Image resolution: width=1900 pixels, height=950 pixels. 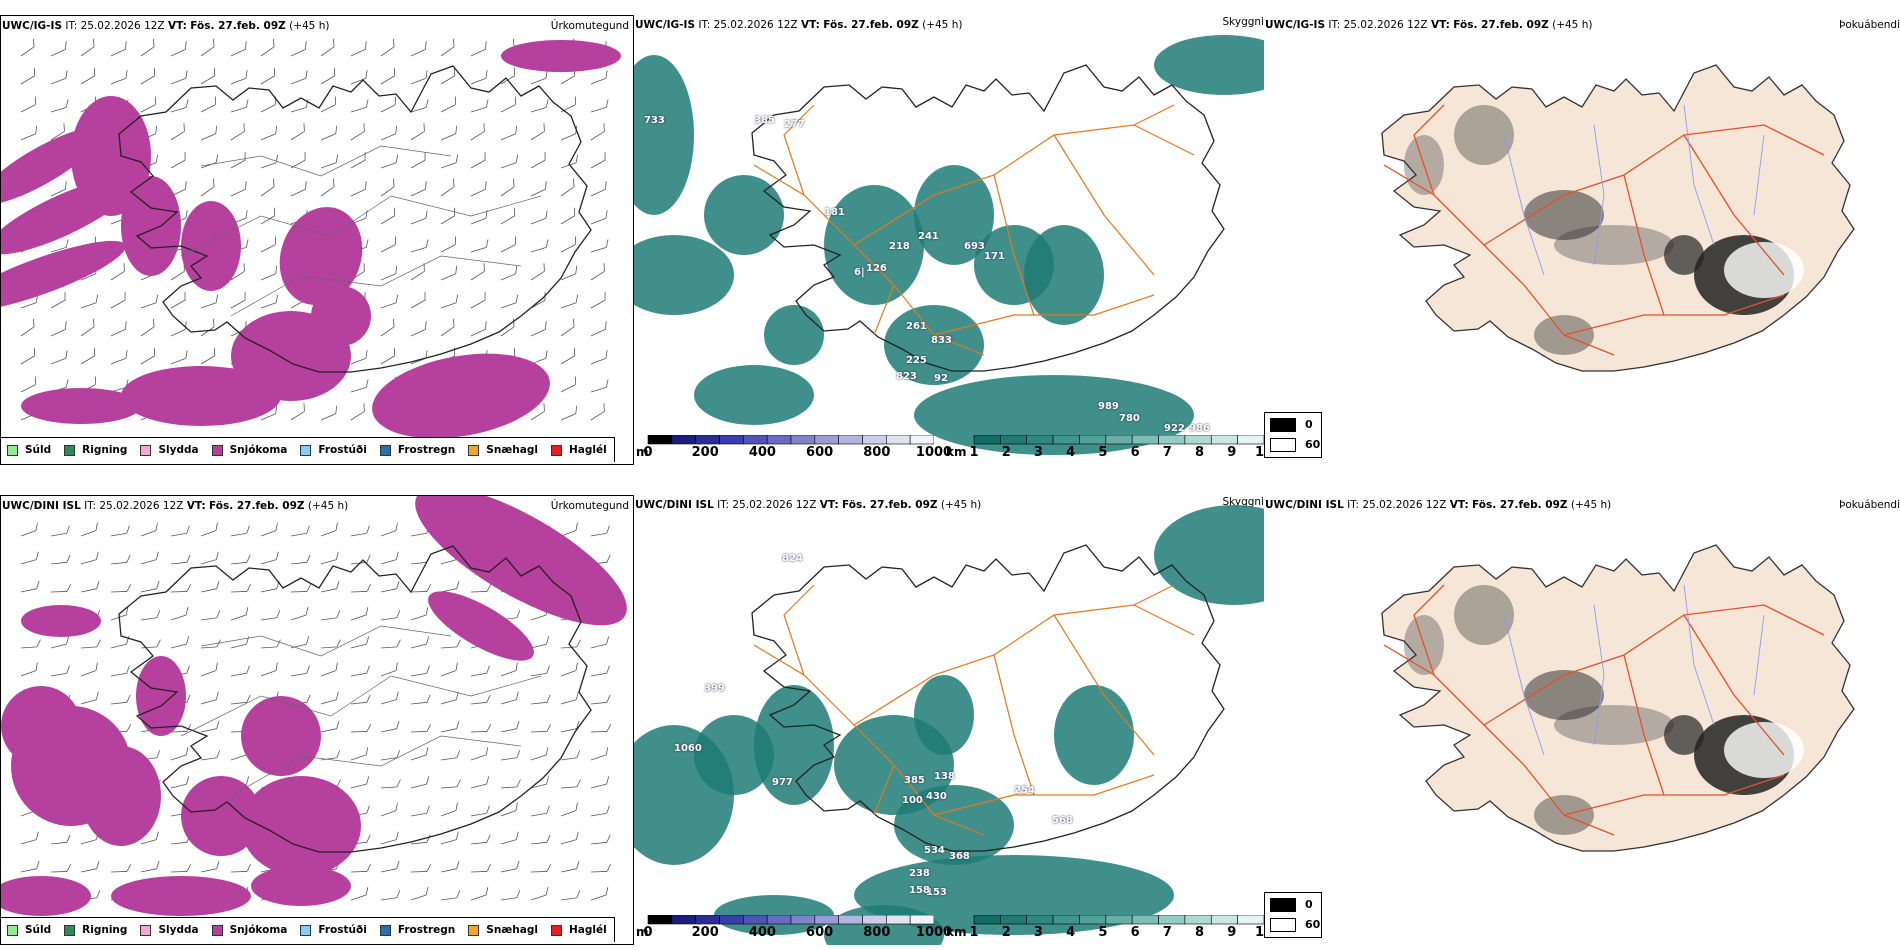 I want to click on fog-label: 0, so click(x=1309, y=424).